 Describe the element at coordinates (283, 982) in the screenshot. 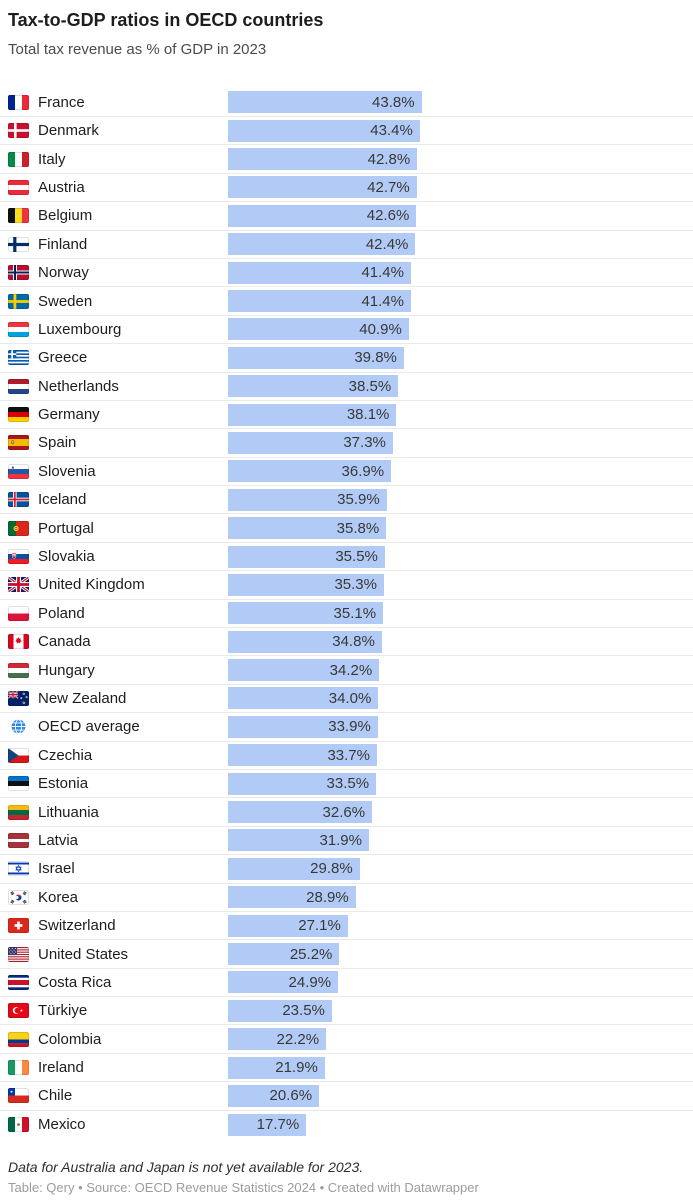

I see `value-bar: 24.9%` at that location.